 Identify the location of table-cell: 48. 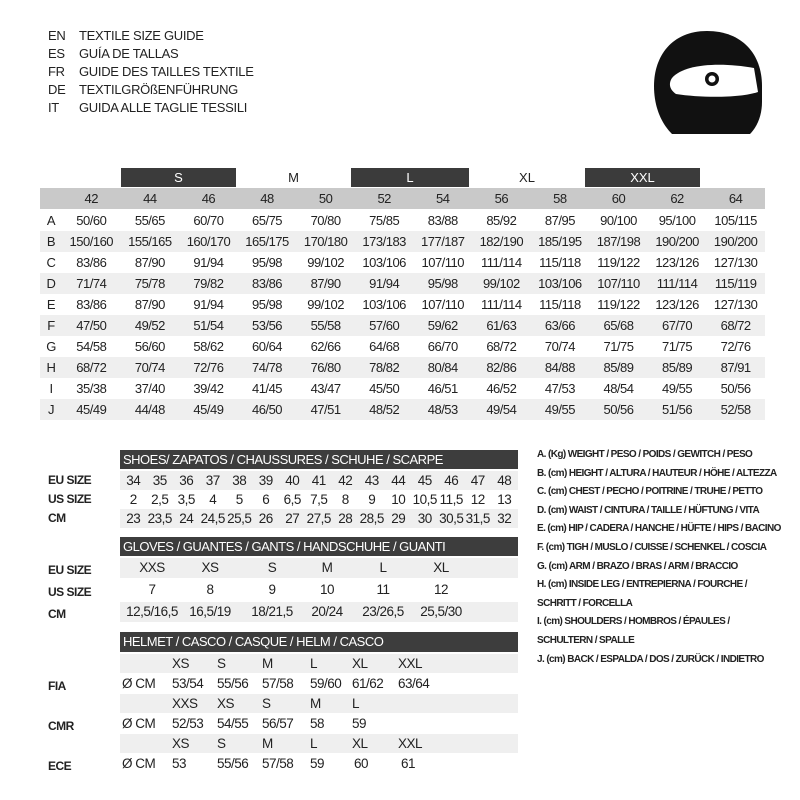
(504, 480).